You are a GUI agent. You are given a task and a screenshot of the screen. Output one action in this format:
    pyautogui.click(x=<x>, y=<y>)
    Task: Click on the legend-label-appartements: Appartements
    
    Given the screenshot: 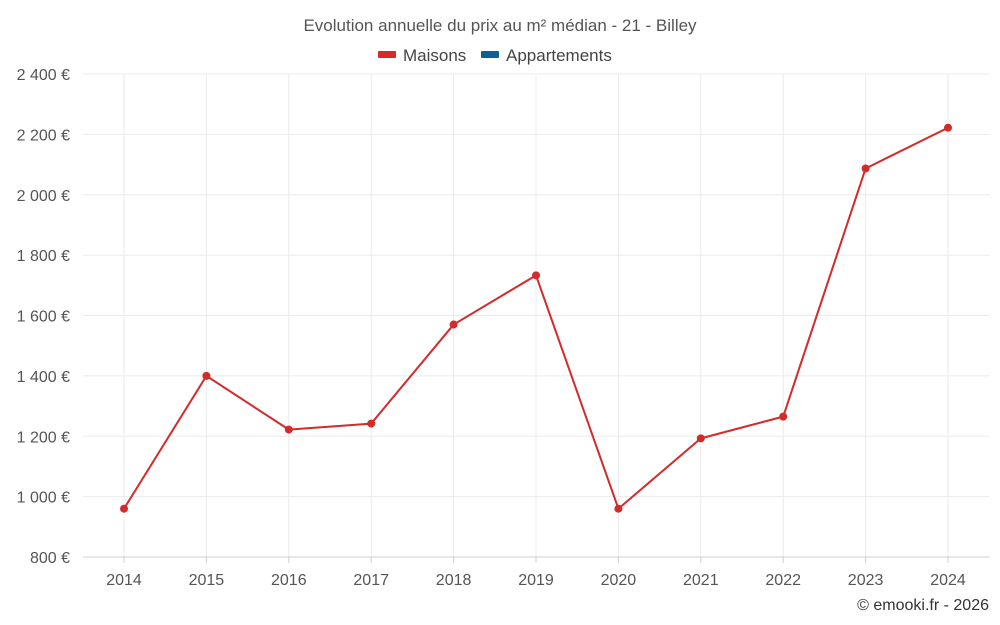 What is the action you would take?
    pyautogui.click(x=559, y=55)
    